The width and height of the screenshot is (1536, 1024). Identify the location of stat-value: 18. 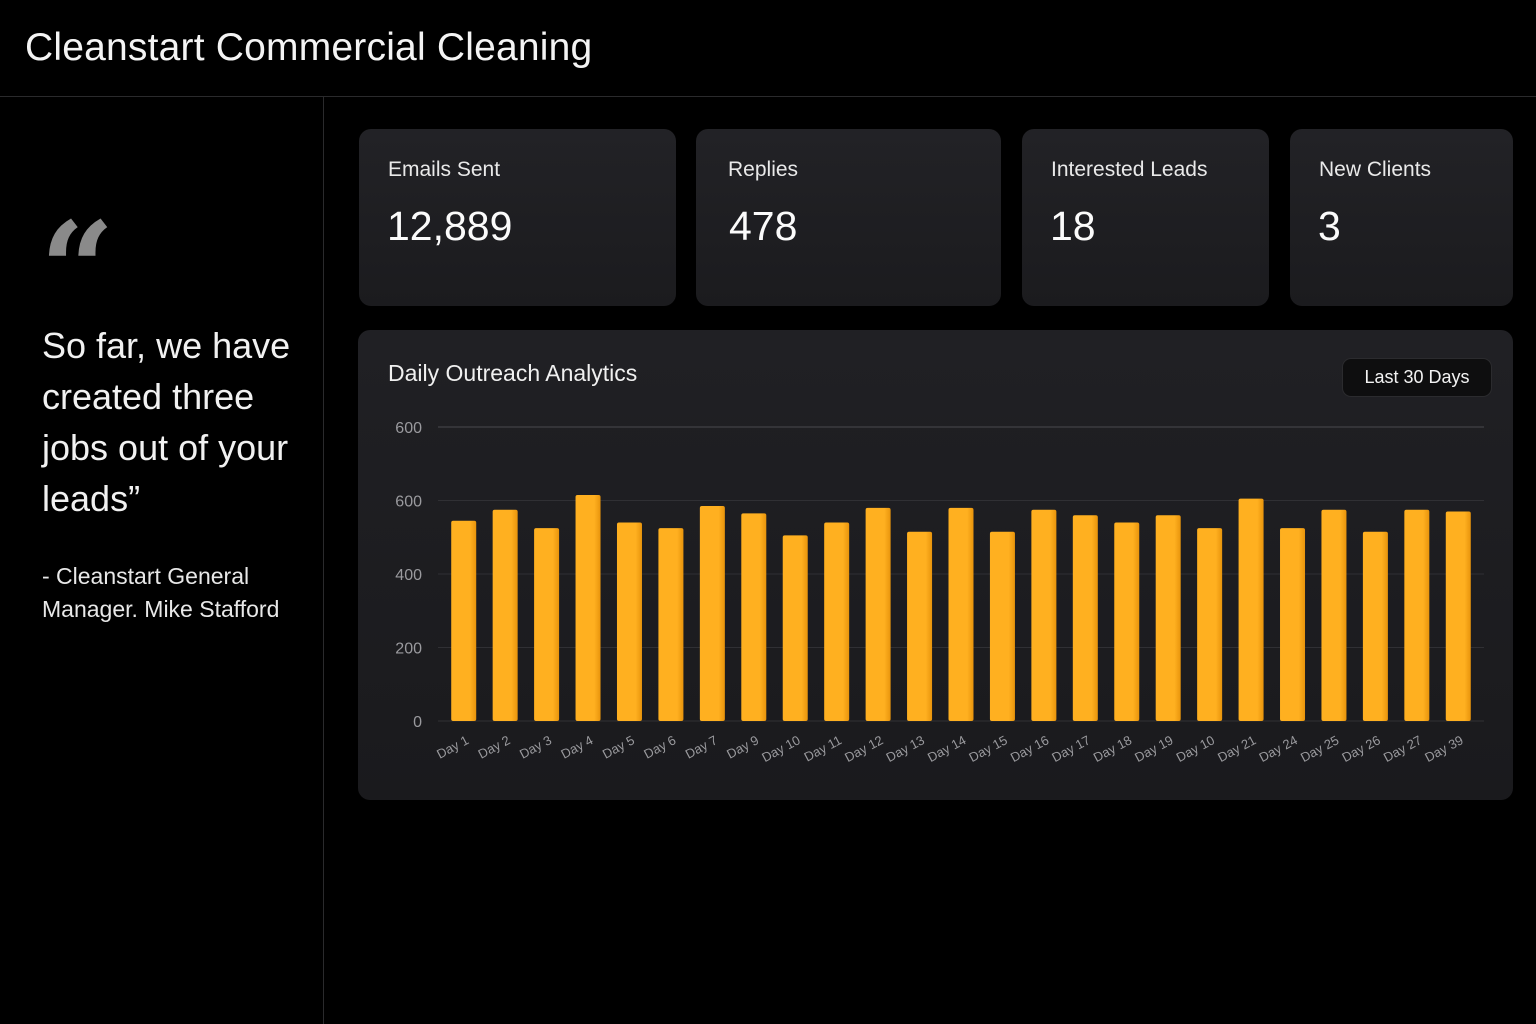
(1073, 226).